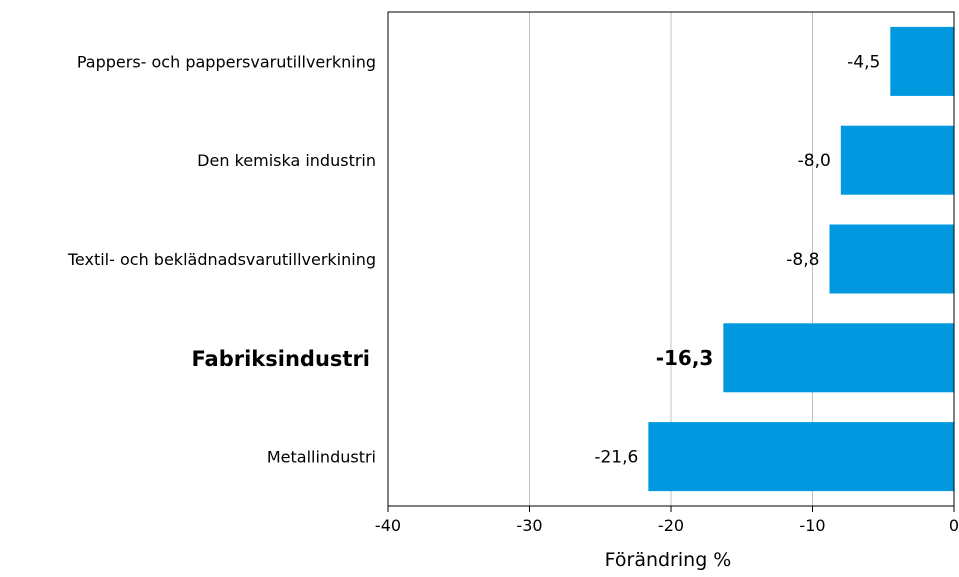 This screenshot has height=577, width=959. I want to click on category-label: Pappers- och pappersvarutillverkning, so click(226, 61).